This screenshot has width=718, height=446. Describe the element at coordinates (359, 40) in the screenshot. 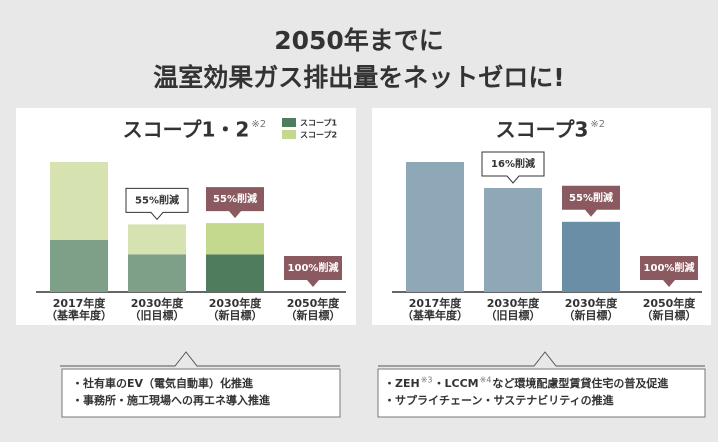

I see `title-line: 2050年までに` at that location.